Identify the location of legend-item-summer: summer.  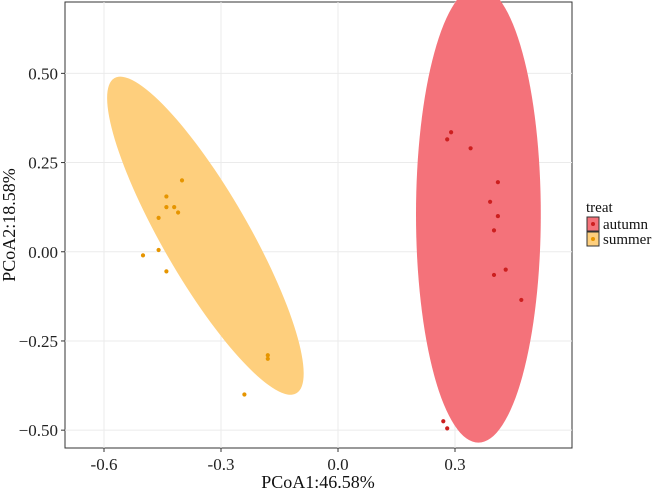
(618, 239).